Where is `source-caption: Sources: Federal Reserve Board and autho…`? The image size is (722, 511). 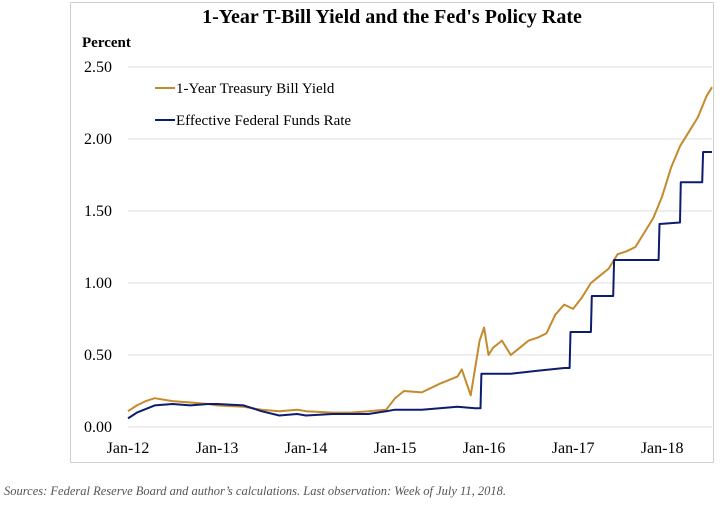
source-caption: Sources: Federal Reserve Board and autho… is located at coordinates (255, 491).